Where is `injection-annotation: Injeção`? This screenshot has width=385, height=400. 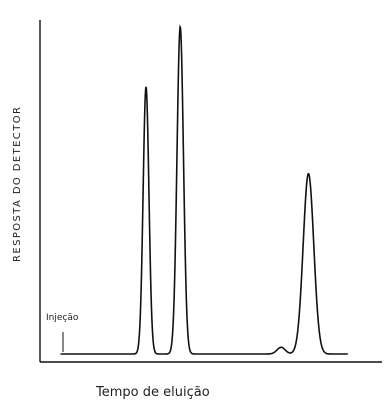 injection-annotation: Injeção is located at coordinates (62, 318).